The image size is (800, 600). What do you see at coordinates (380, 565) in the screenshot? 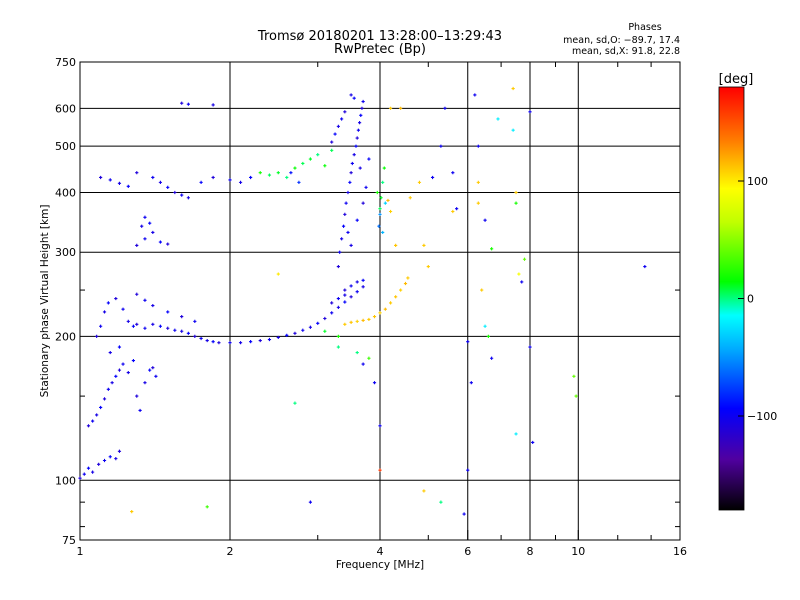
I see `x-axis-label: Frequency [MHz]` at bounding box center [380, 565].